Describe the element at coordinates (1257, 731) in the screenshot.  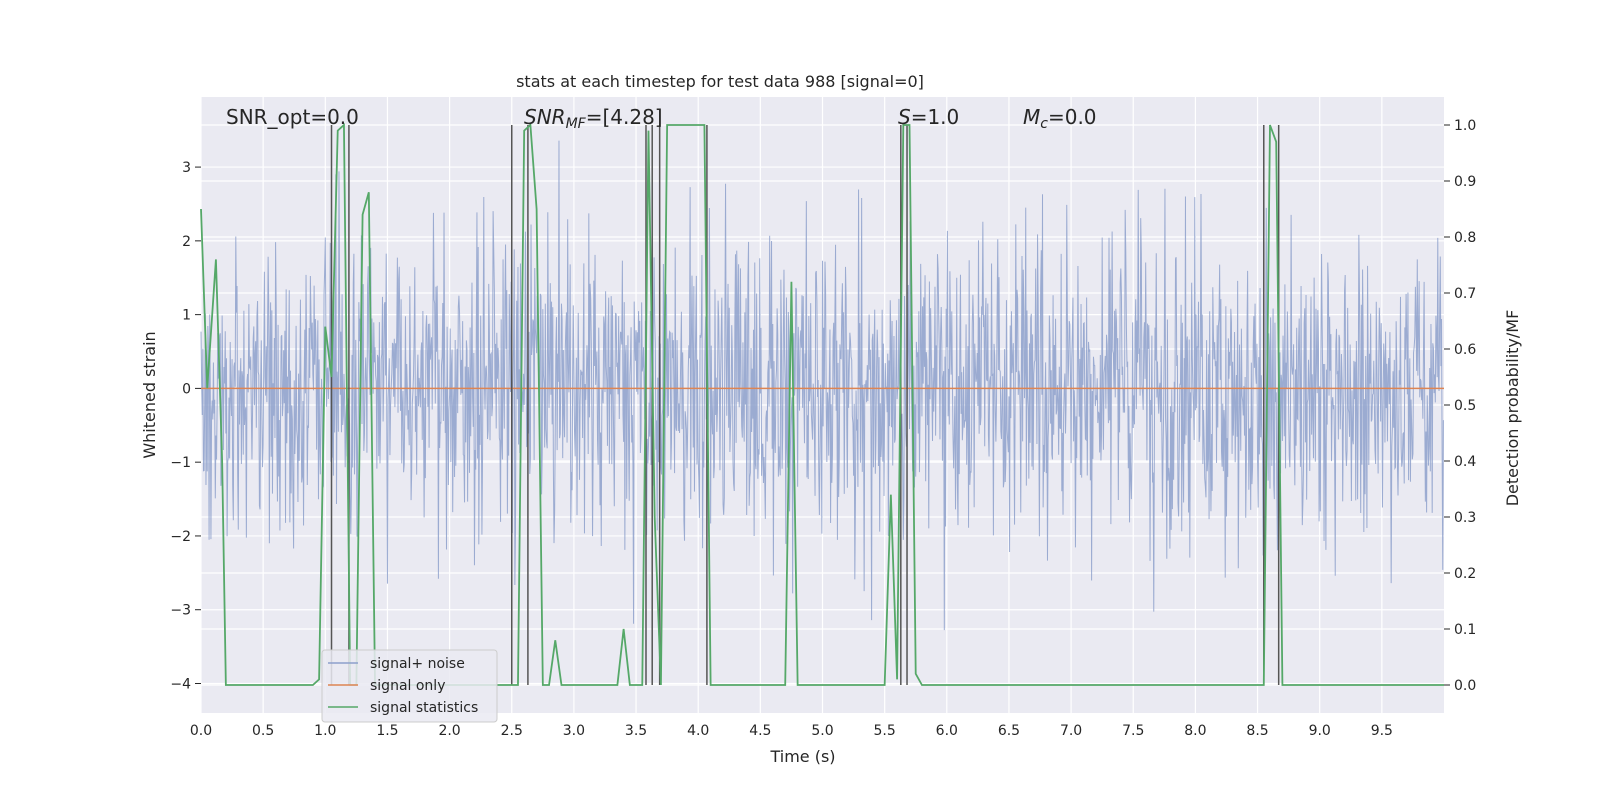
I see `x-tick-label: 8.5` at that location.